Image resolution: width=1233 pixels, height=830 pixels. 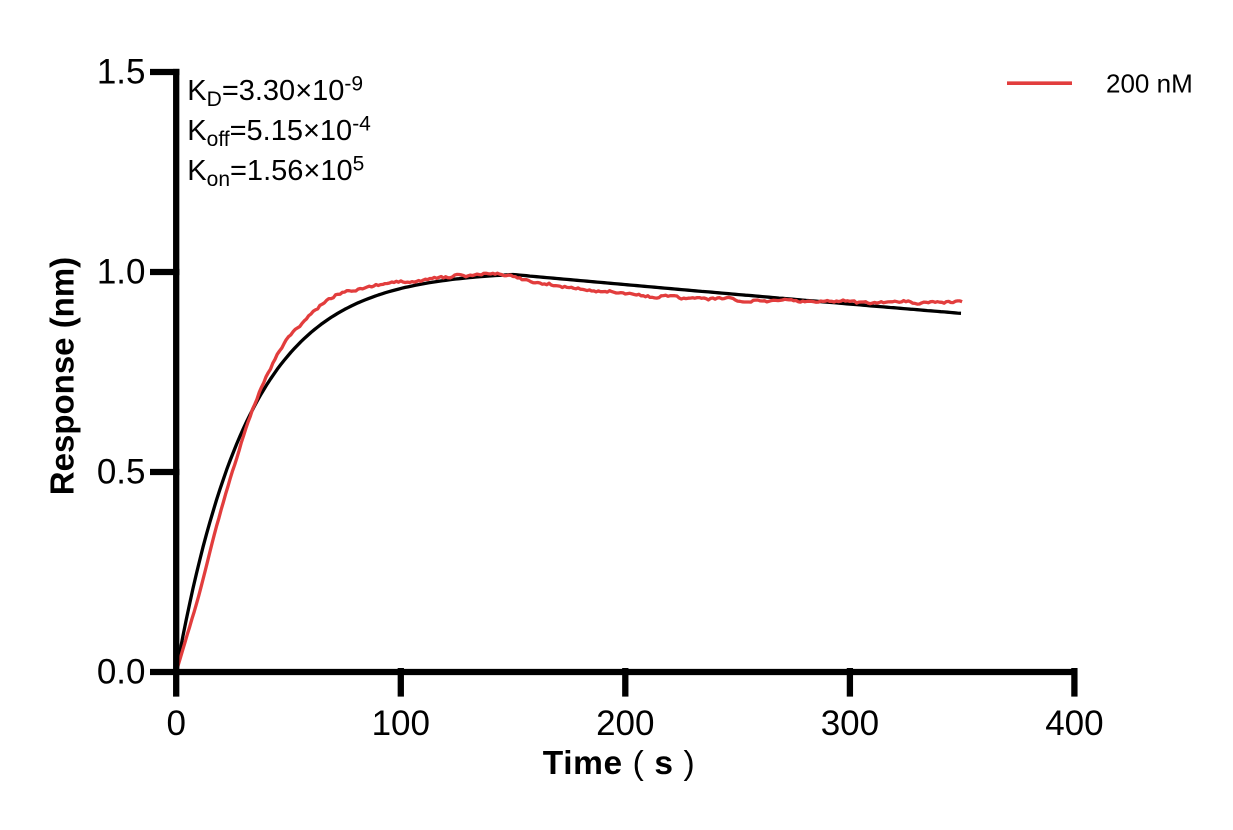 What do you see at coordinates (1149, 84) in the screenshot?
I see `svg-text: 200 nM` at bounding box center [1149, 84].